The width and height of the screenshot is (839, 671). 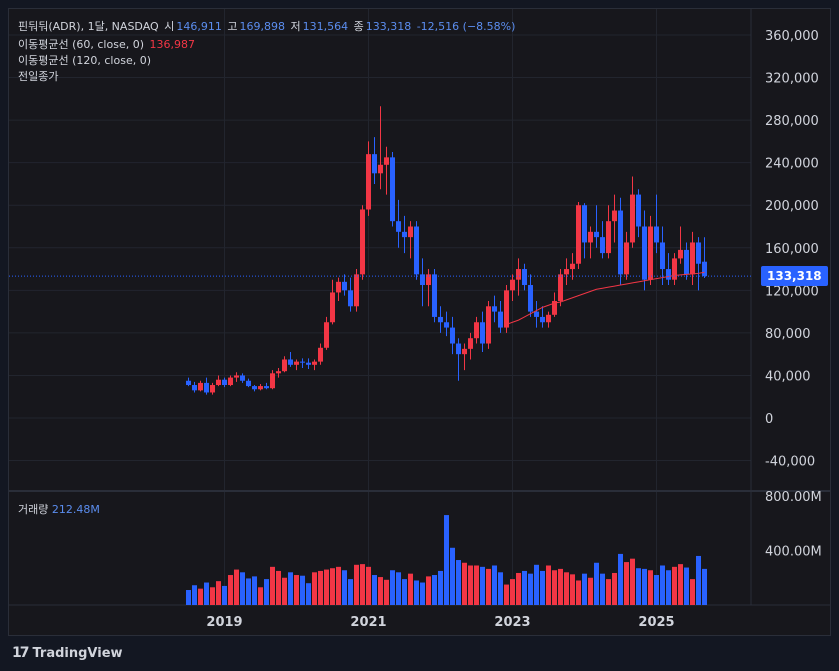 I want to click on last-price-badge: 133,318, so click(x=794, y=276).